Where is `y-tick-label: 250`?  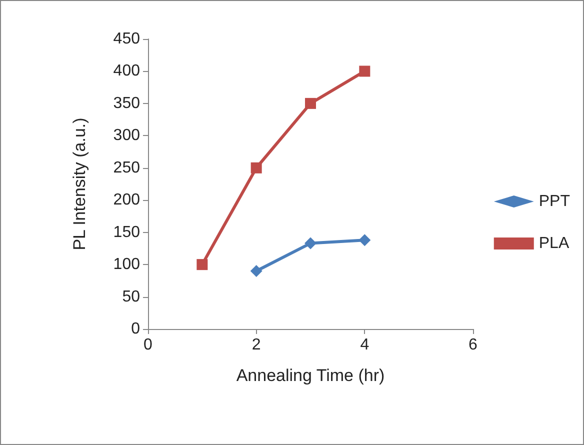
y-tick-label: 250 is located at coordinates (126, 167).